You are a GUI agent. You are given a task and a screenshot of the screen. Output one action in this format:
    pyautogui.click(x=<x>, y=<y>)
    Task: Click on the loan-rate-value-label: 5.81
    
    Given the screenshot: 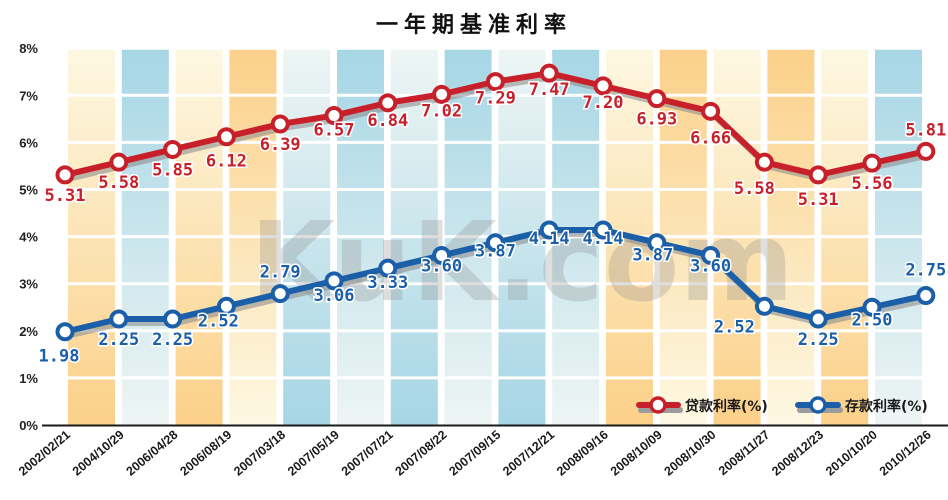 What is the action you would take?
    pyautogui.click(x=925, y=130)
    